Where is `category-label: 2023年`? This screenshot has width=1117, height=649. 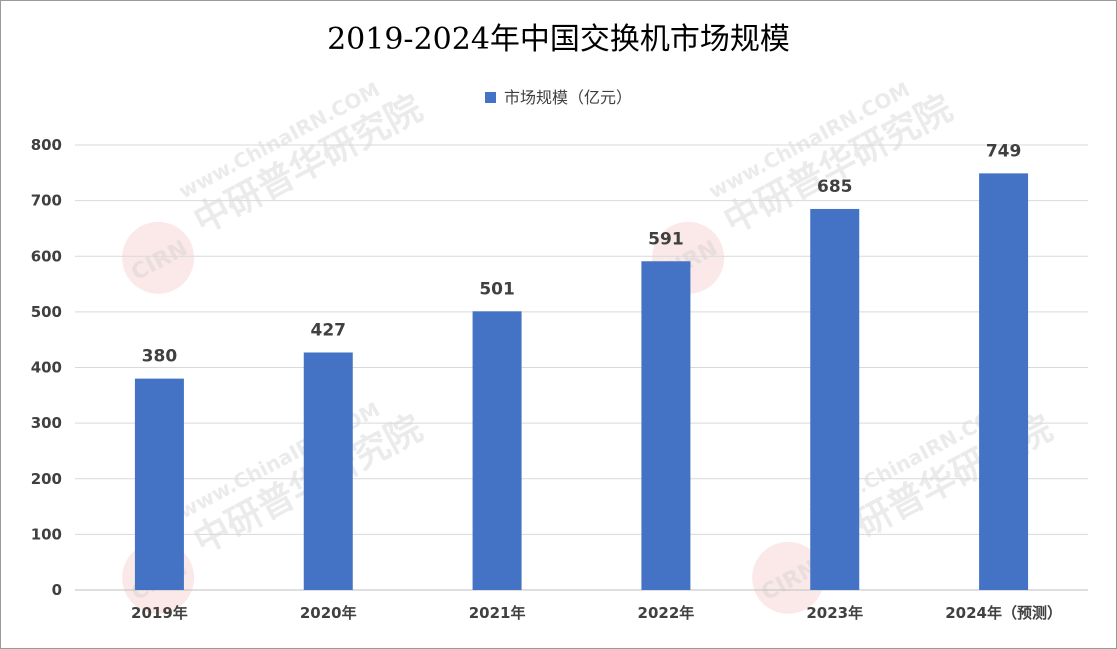
category-label: 2023年 is located at coordinates (834, 613).